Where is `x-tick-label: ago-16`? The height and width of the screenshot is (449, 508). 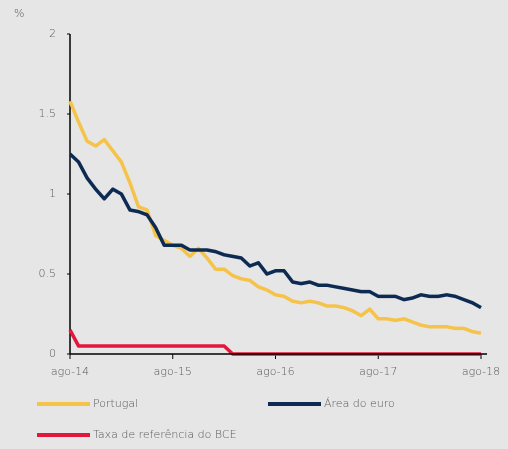
x-tick-label: ago-16 is located at coordinates (275, 371).